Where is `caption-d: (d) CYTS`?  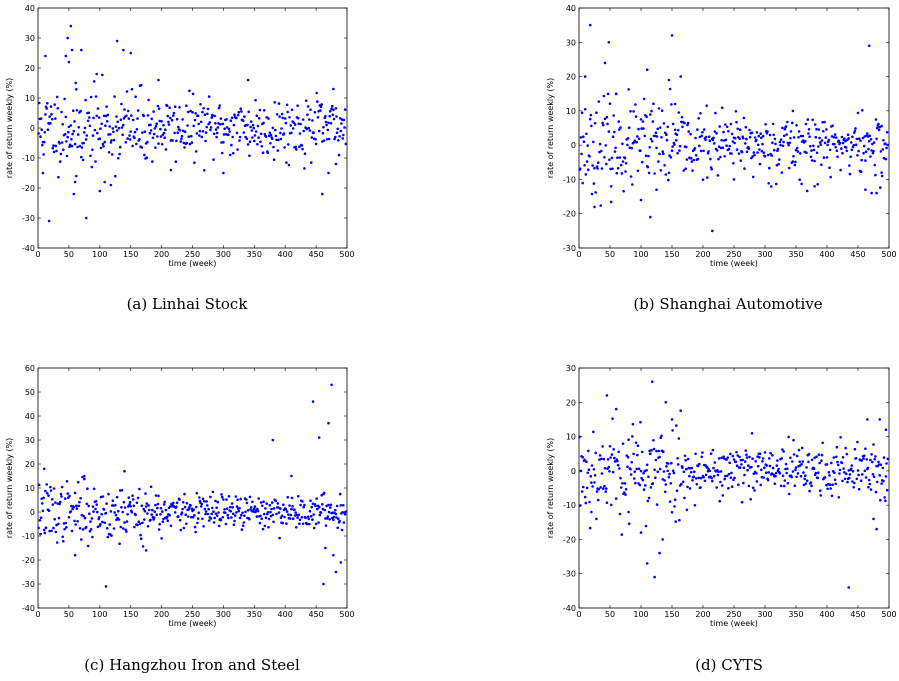
caption-d: (d) CYTS is located at coordinates (729, 665).